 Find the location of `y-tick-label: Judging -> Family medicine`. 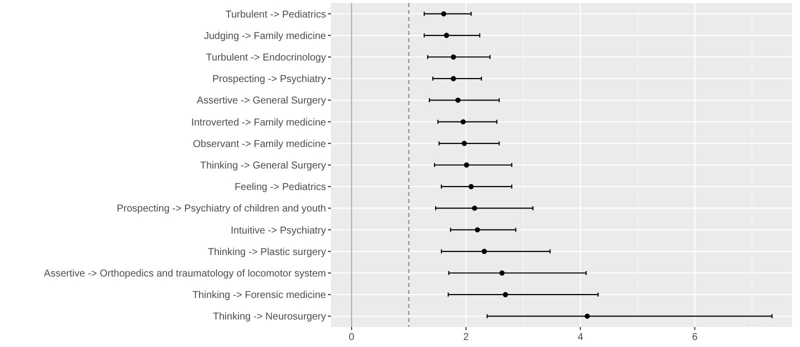

y-tick-label: Judging -> Family medicine is located at coordinates (265, 36).